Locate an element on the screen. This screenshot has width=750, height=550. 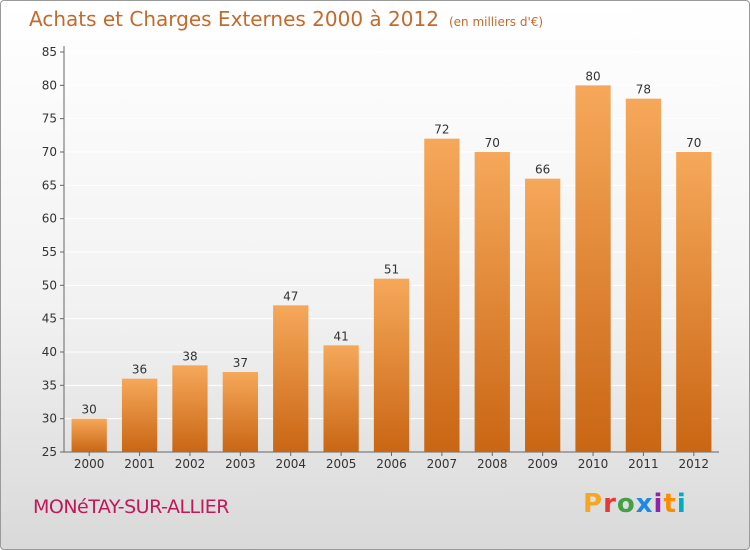
x-tick-label: 2008 is located at coordinates (492, 464).